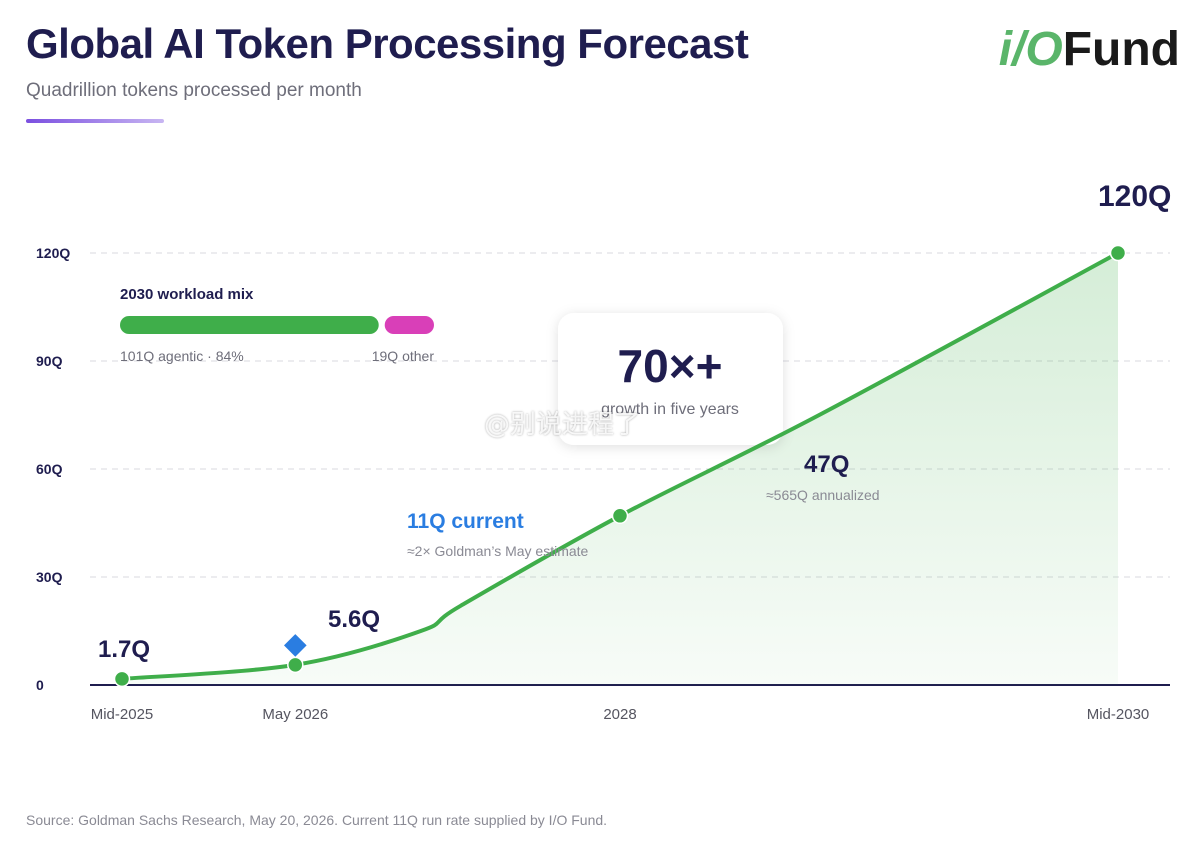 Image resolution: width=1200 pixels, height=845 pixels. Describe the element at coordinates (562, 425) in the screenshot. I see `weibo-watermark: @别说进程了` at that location.